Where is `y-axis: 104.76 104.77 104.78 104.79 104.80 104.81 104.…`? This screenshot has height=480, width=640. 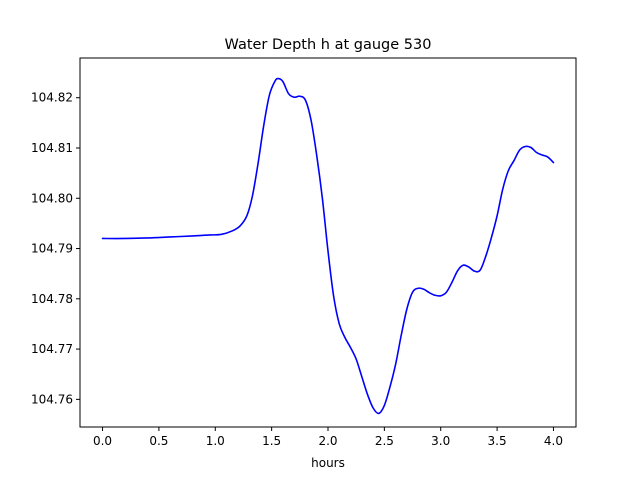
y-axis: 104.76 104.77 104.78 104.79 104.80 104.81 104.… is located at coordinates (55, 248).